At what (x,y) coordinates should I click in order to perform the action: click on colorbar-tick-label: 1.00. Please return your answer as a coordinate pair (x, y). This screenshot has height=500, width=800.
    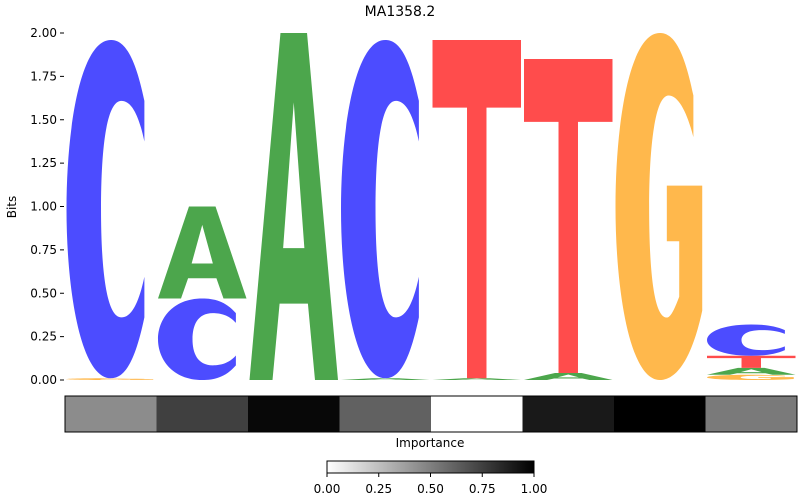
    Looking at the image, I should click on (534, 489).